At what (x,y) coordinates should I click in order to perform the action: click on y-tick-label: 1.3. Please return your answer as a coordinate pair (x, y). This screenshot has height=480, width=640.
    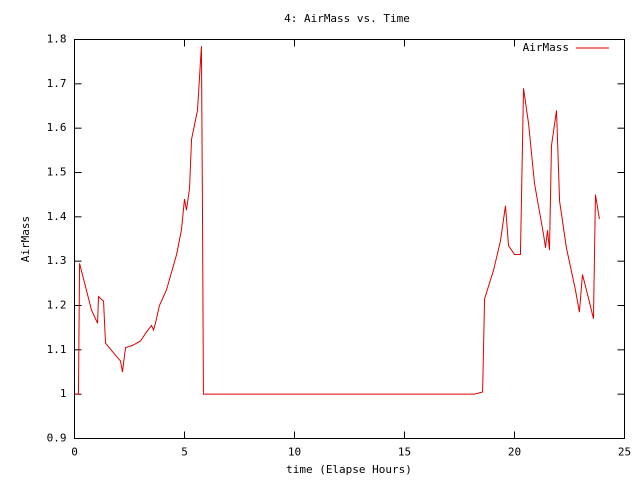
    Looking at the image, I should click on (57, 260).